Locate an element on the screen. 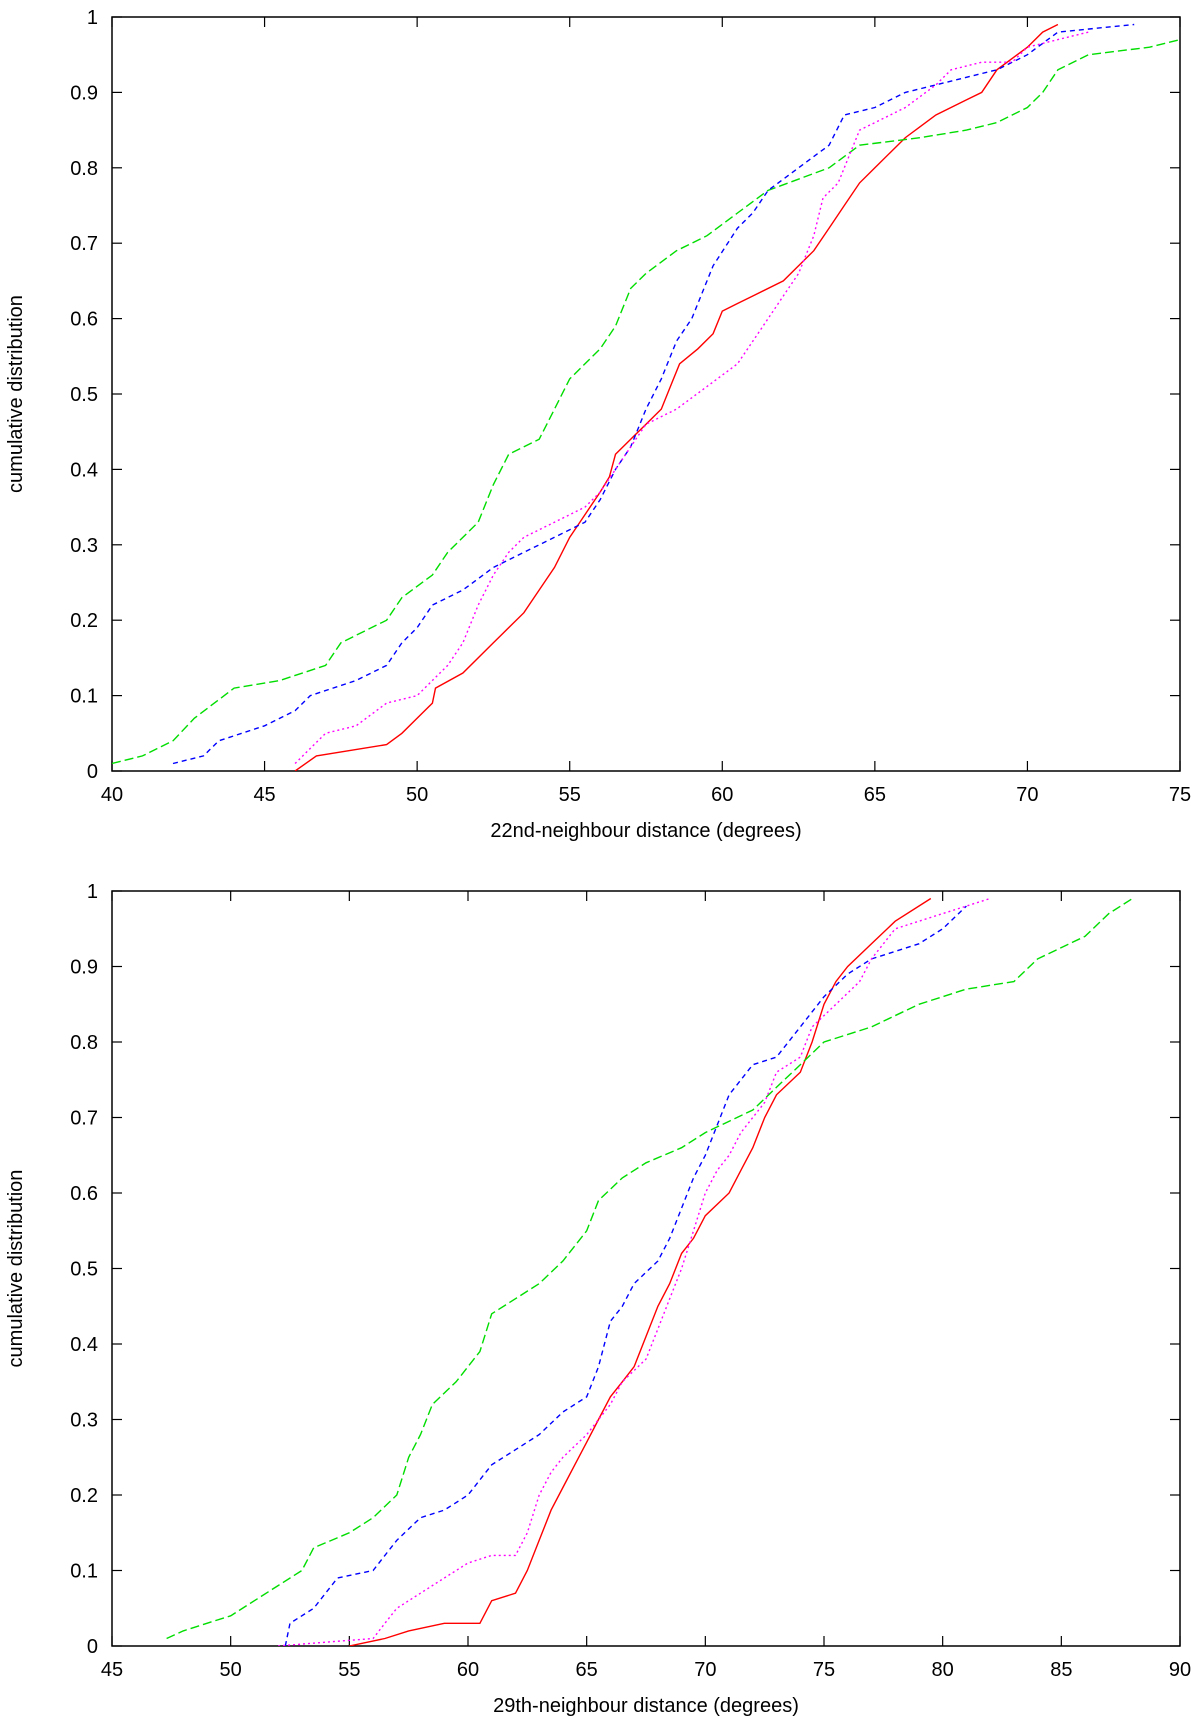 This screenshot has height=1719, width=1200. x-tick-label: 40 is located at coordinates (112, 795).